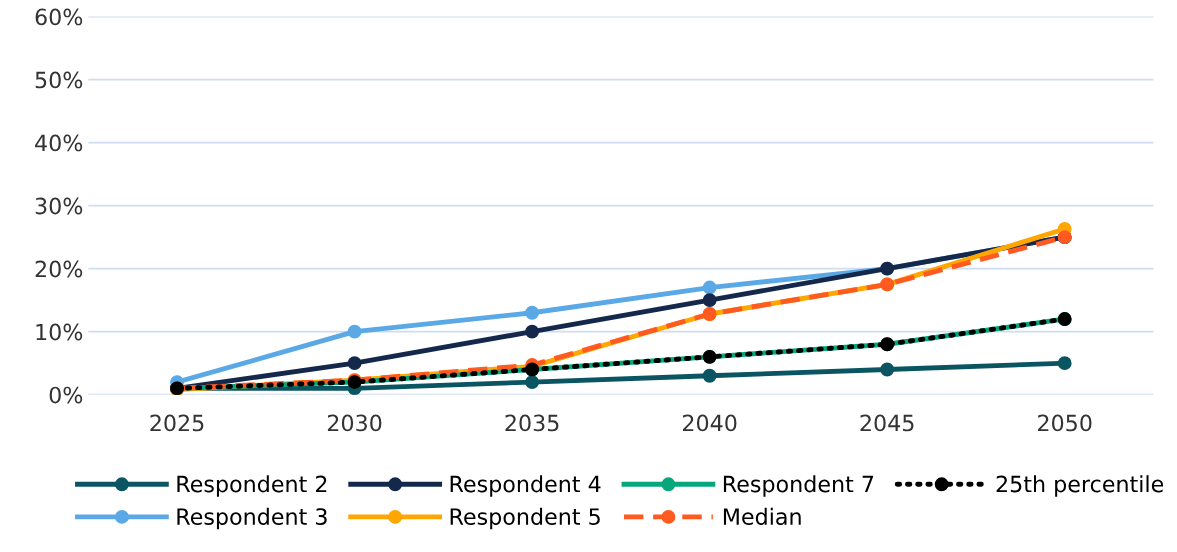 The height and width of the screenshot is (552, 1177). Describe the element at coordinates (252, 486) in the screenshot. I see `legend-label: Respondent 2` at that location.